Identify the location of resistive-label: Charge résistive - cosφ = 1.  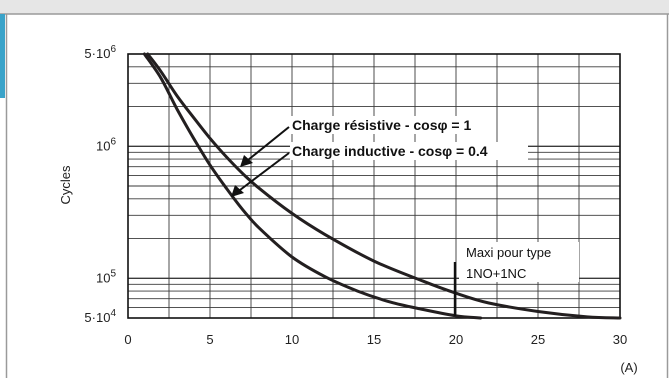
(381, 125).